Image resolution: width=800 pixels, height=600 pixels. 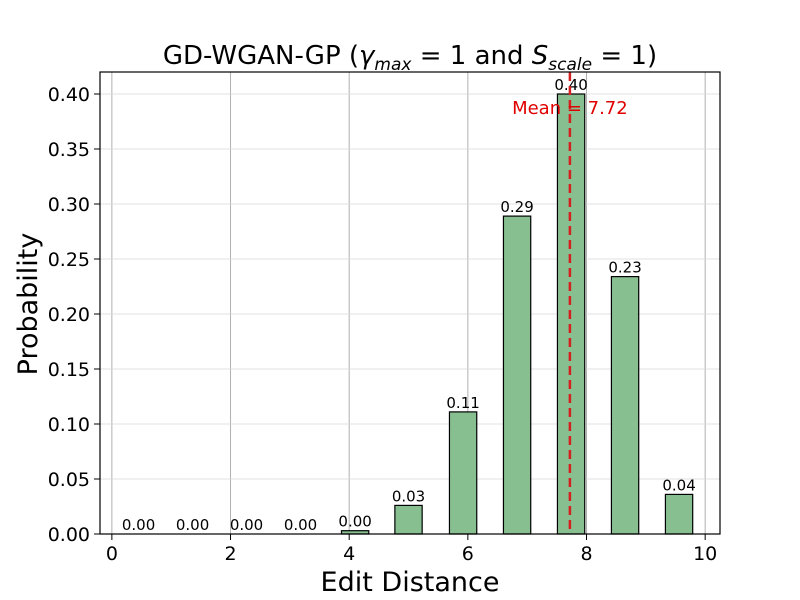 I want to click on bar-value-label: 0.03, so click(x=408, y=496).